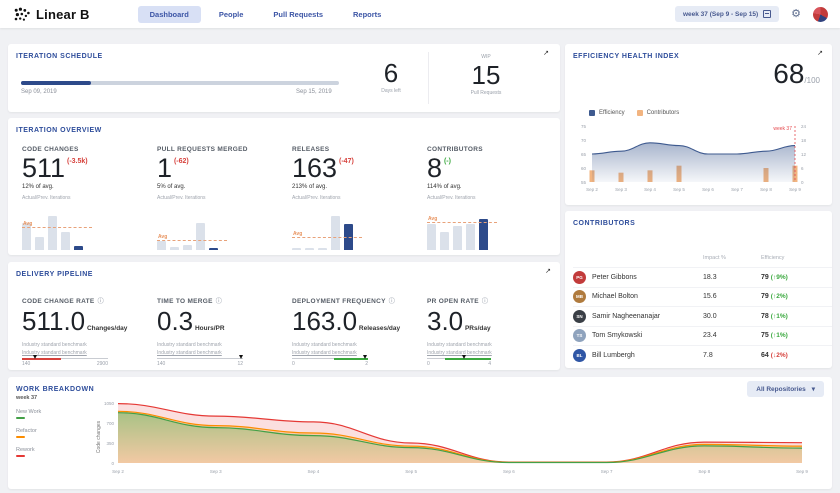  I want to click on contributor-name: Bill Lumbergh, so click(613, 355).